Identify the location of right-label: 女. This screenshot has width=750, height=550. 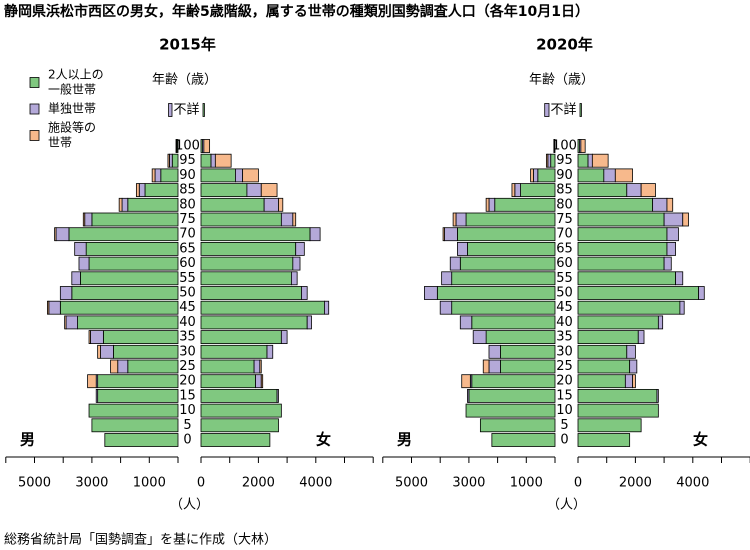
(700, 440).